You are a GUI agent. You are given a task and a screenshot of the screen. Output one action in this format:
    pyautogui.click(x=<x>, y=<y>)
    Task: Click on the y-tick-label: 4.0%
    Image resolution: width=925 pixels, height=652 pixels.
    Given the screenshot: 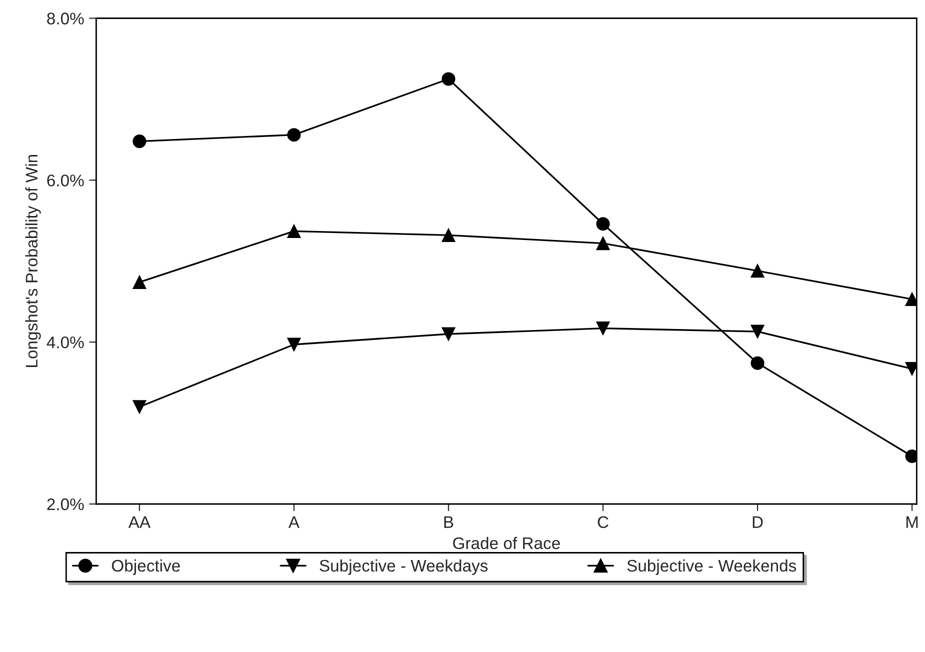 What is the action you would take?
    pyautogui.click(x=65, y=342)
    